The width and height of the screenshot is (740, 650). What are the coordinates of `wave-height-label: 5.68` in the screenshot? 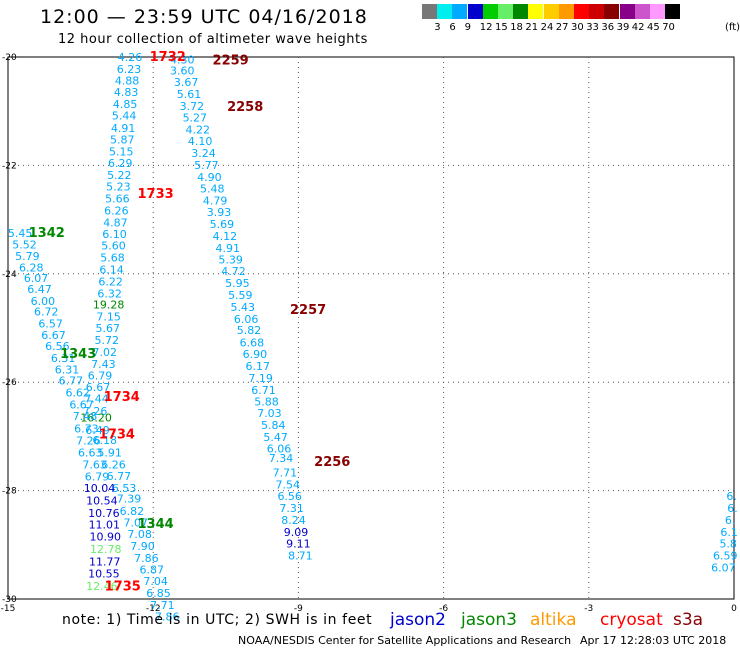 It's located at (112, 258).